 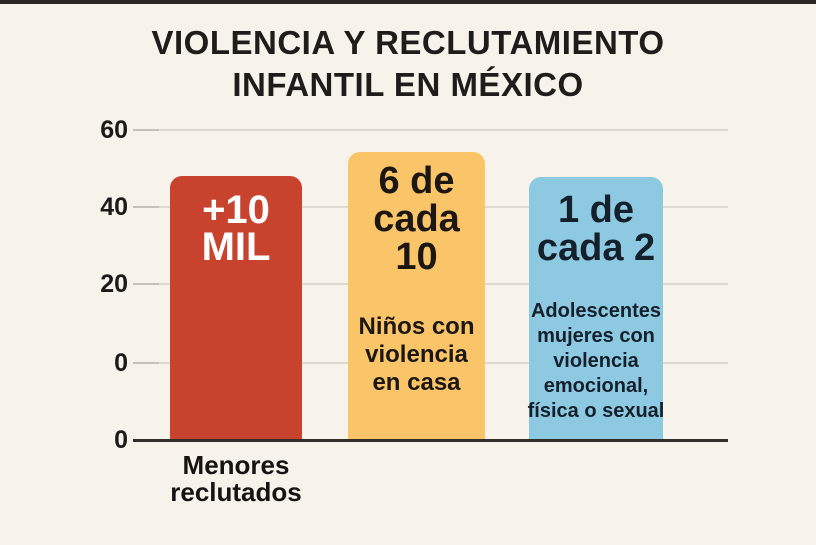 What do you see at coordinates (416, 219) in the screenshot?
I see `bar-value-label: 6 de cada 10` at bounding box center [416, 219].